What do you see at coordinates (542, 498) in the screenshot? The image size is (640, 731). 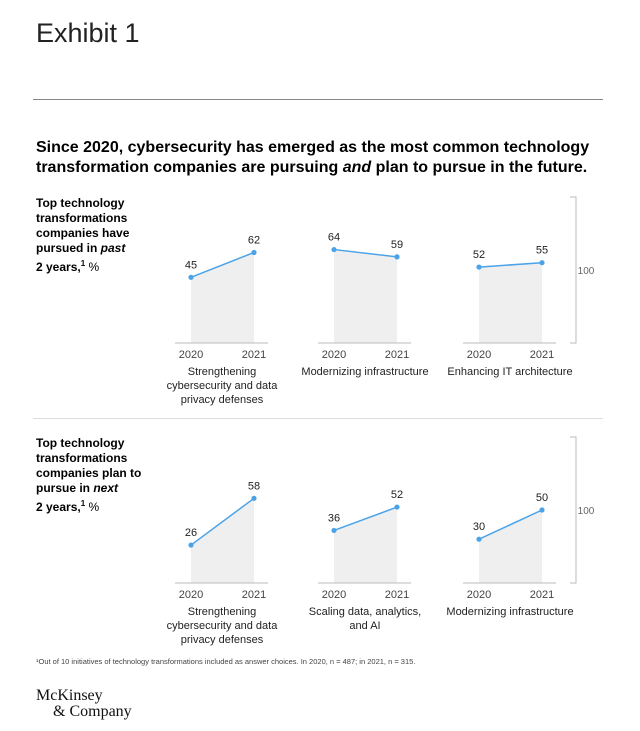 I see `data-label: 50` at bounding box center [542, 498].